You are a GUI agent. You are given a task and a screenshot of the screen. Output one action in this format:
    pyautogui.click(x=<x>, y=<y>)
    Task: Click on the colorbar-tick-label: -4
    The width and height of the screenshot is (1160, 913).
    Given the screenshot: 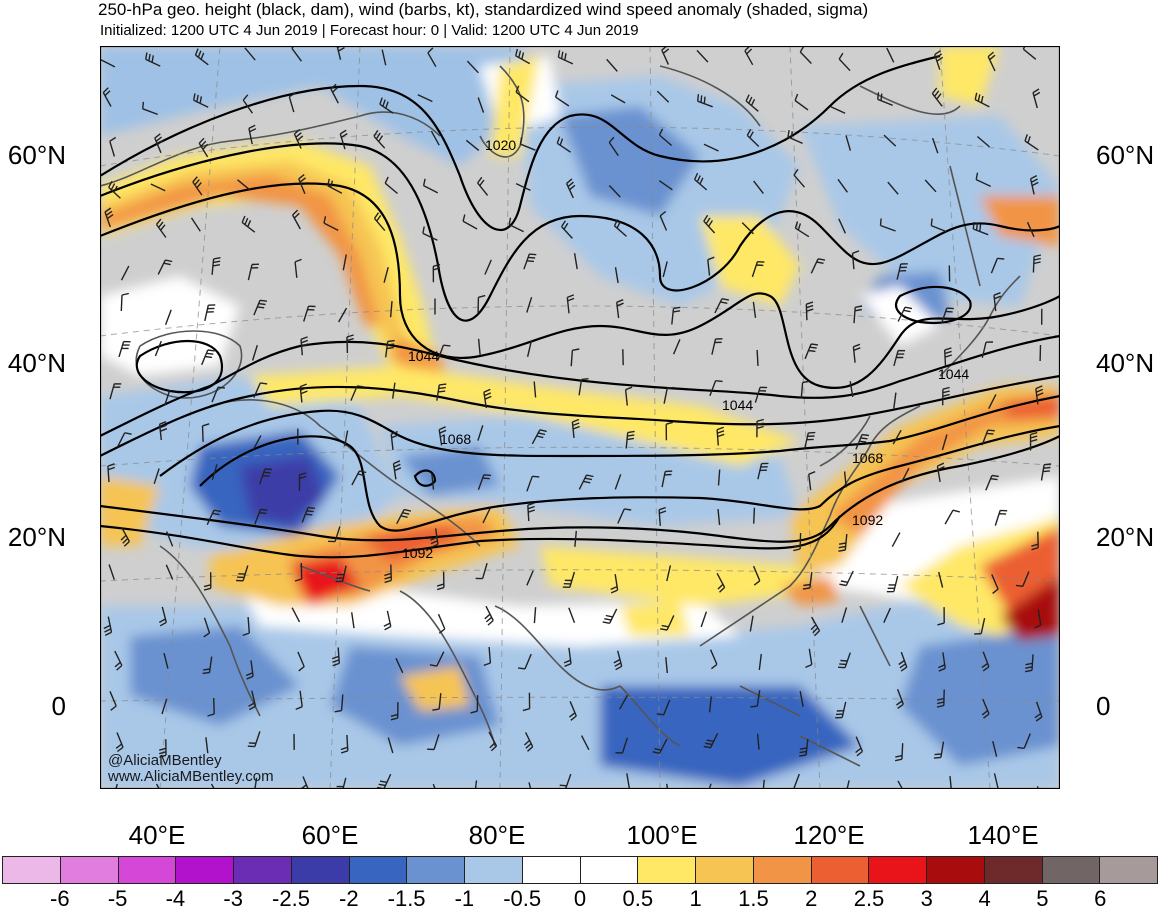 What is the action you would take?
    pyautogui.click(x=175, y=898)
    